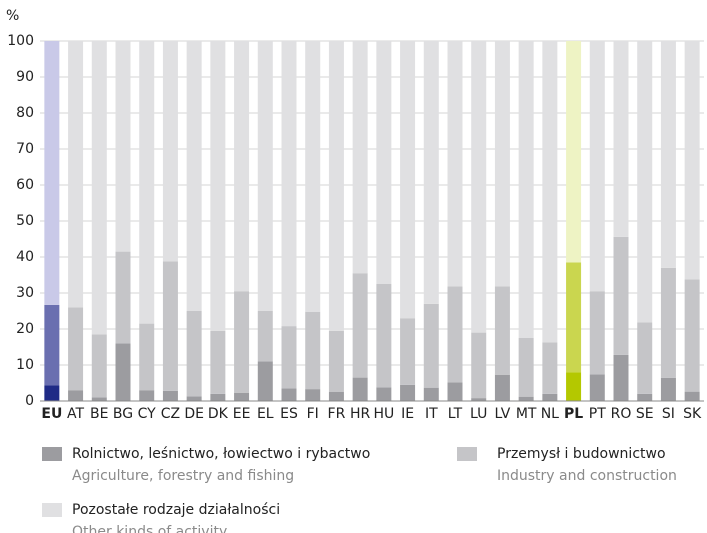 The width and height of the screenshot is (707, 533). Describe the element at coordinates (183, 476) in the screenshot. I see `legend-label-en: Agriculture, forestry and fishing` at that location.